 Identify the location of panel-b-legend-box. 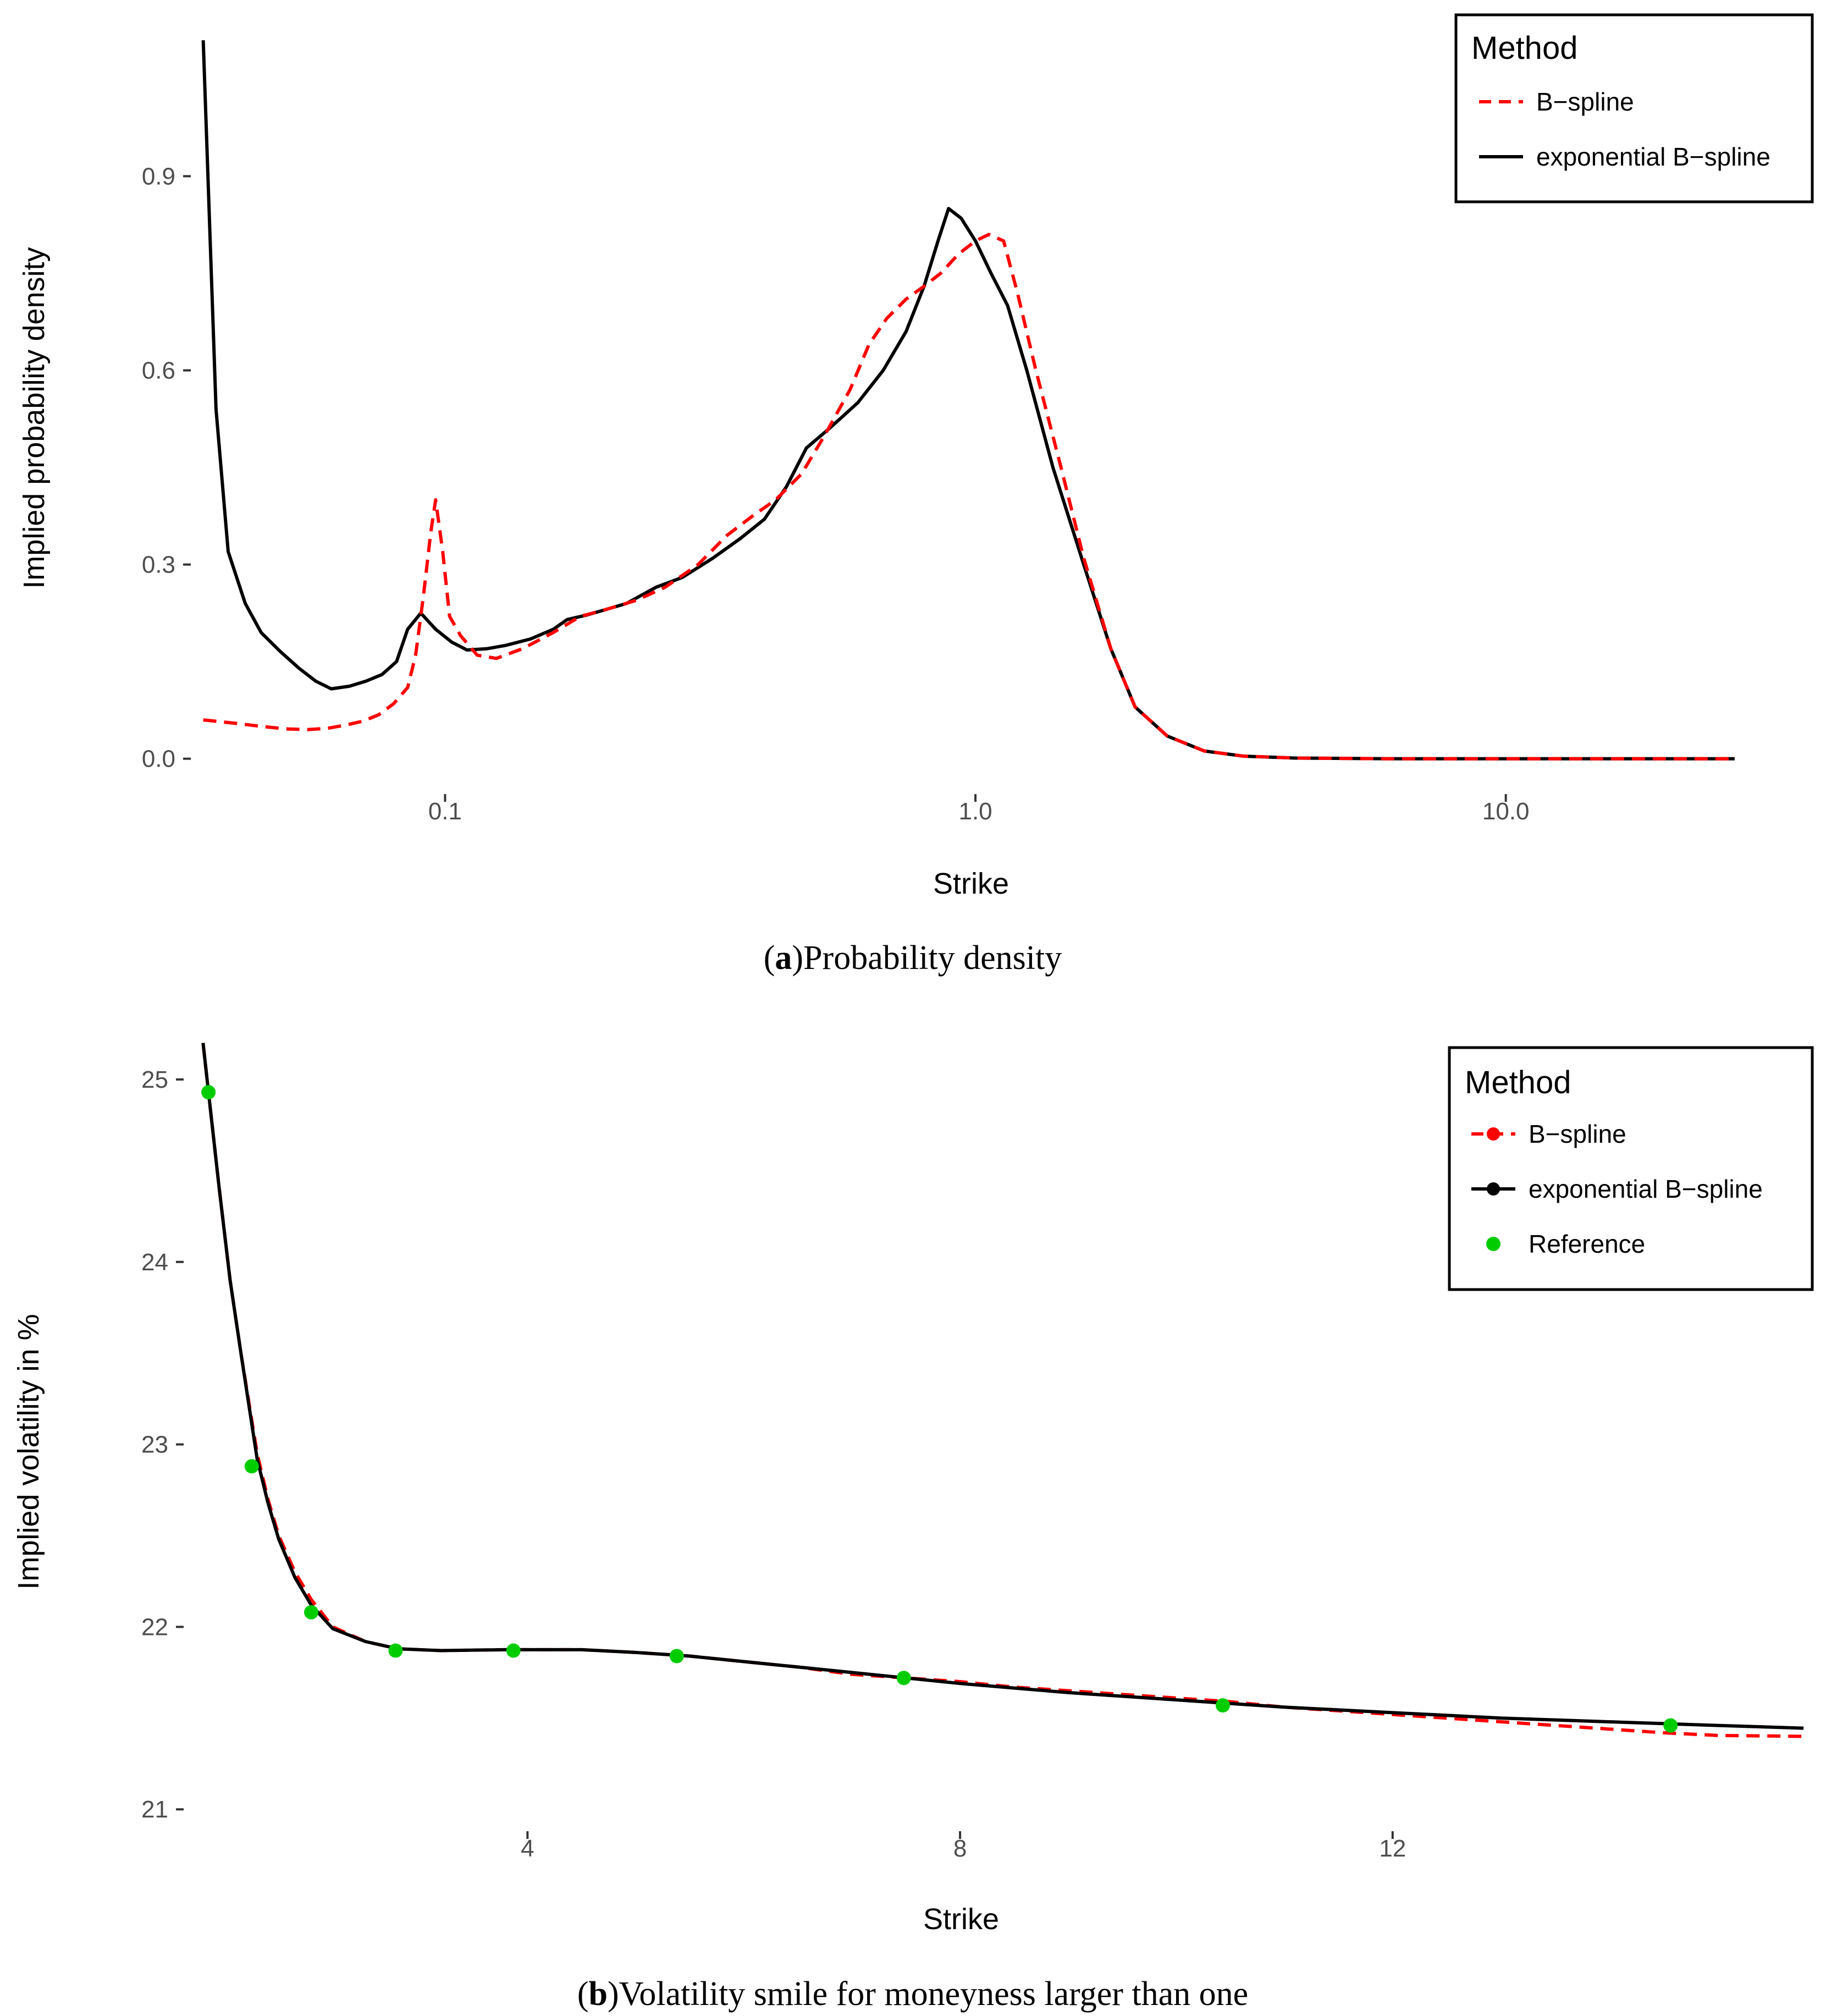
(1631, 1168).